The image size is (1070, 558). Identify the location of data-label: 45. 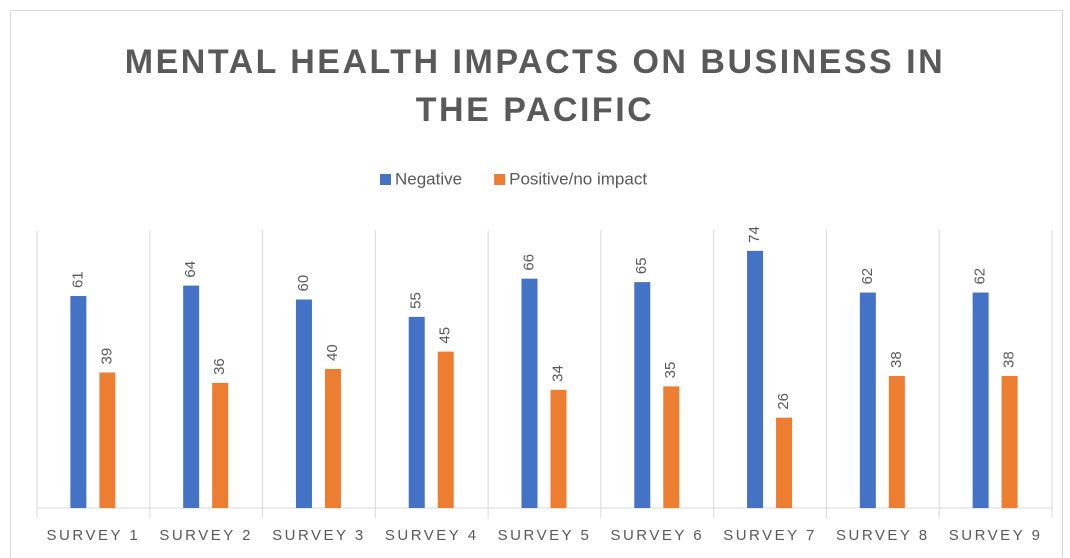
(445, 335).